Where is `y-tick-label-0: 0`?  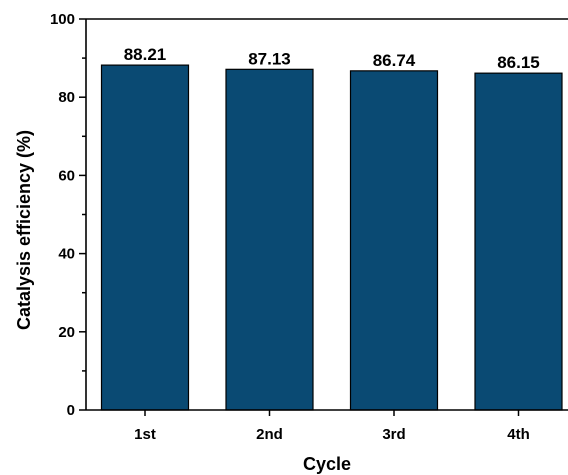 y-tick-label-0: 0 is located at coordinates (71, 410).